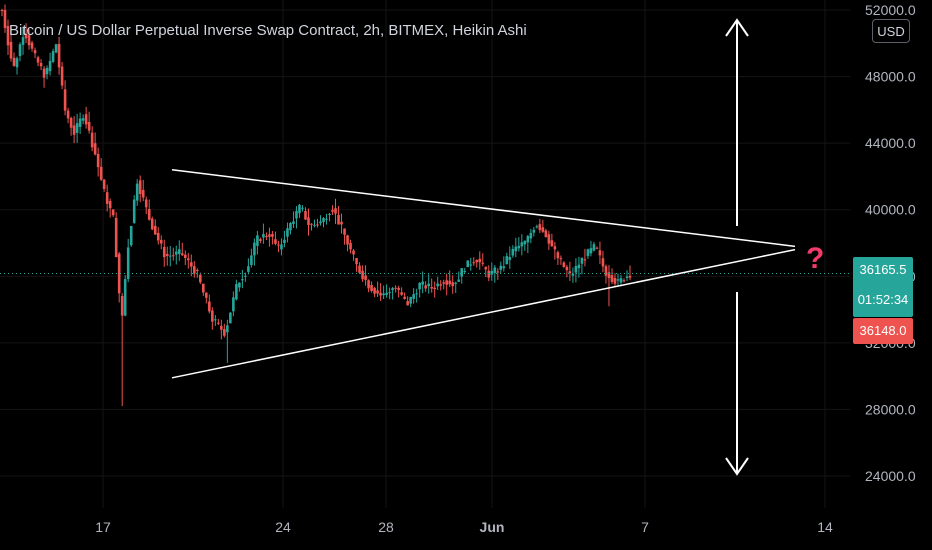 Image resolution: width=932 pixels, height=550 pixels. I want to click on x-tick-label: 24, so click(283, 527).